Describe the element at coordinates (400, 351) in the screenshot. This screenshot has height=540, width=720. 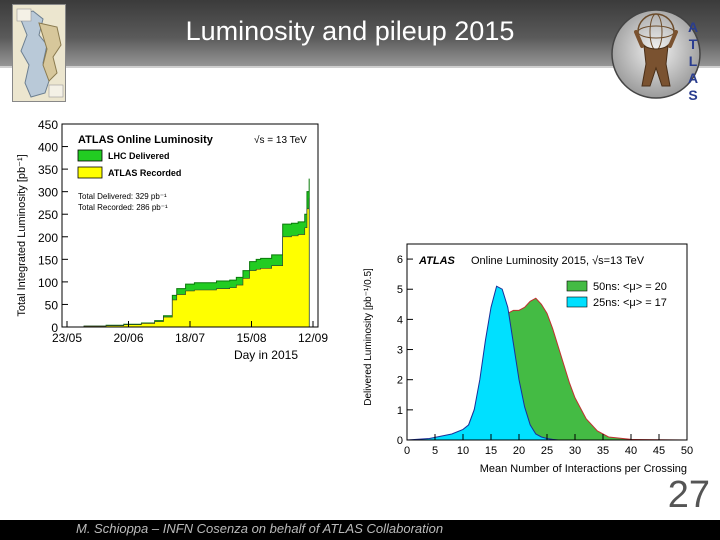
I see `y-tick-label: 3` at that location.